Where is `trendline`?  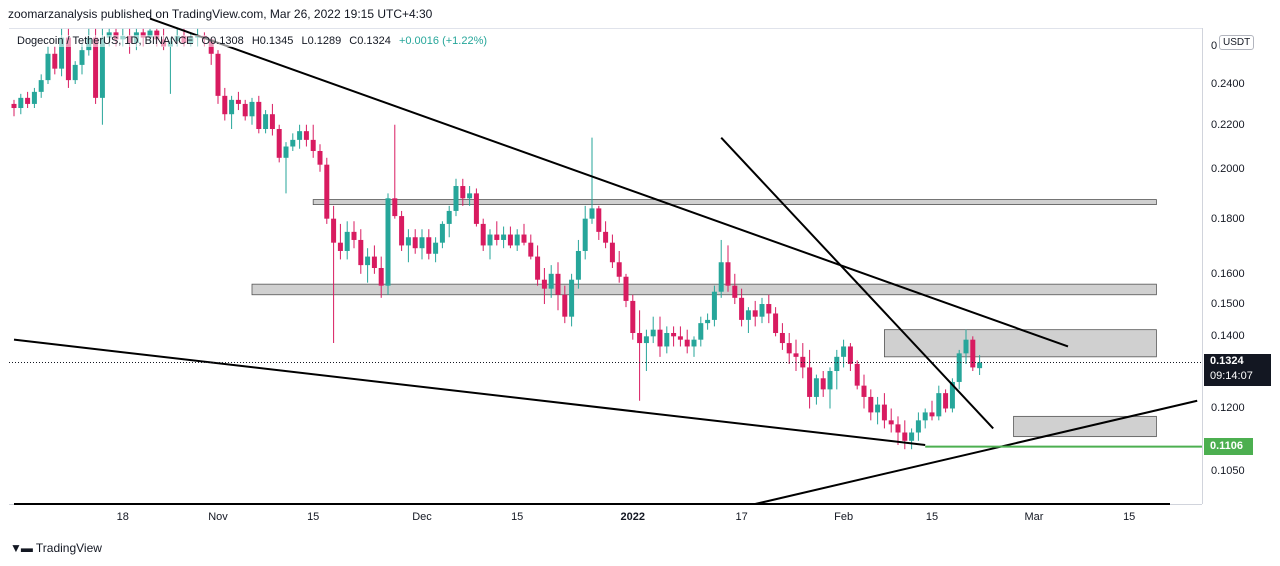 trendline is located at coordinates (976, 452).